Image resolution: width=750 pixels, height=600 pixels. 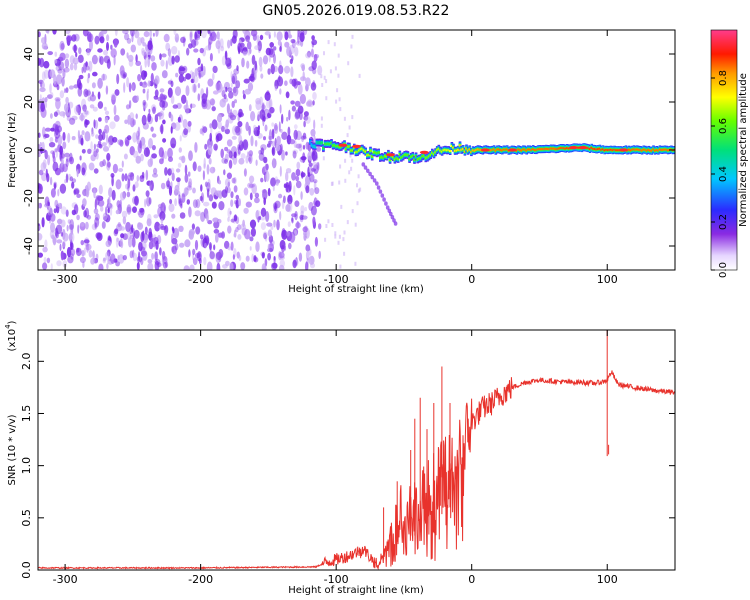 What do you see at coordinates (336, 579) in the screenshot?
I see `x-tick-label: -100` at bounding box center [336, 579].